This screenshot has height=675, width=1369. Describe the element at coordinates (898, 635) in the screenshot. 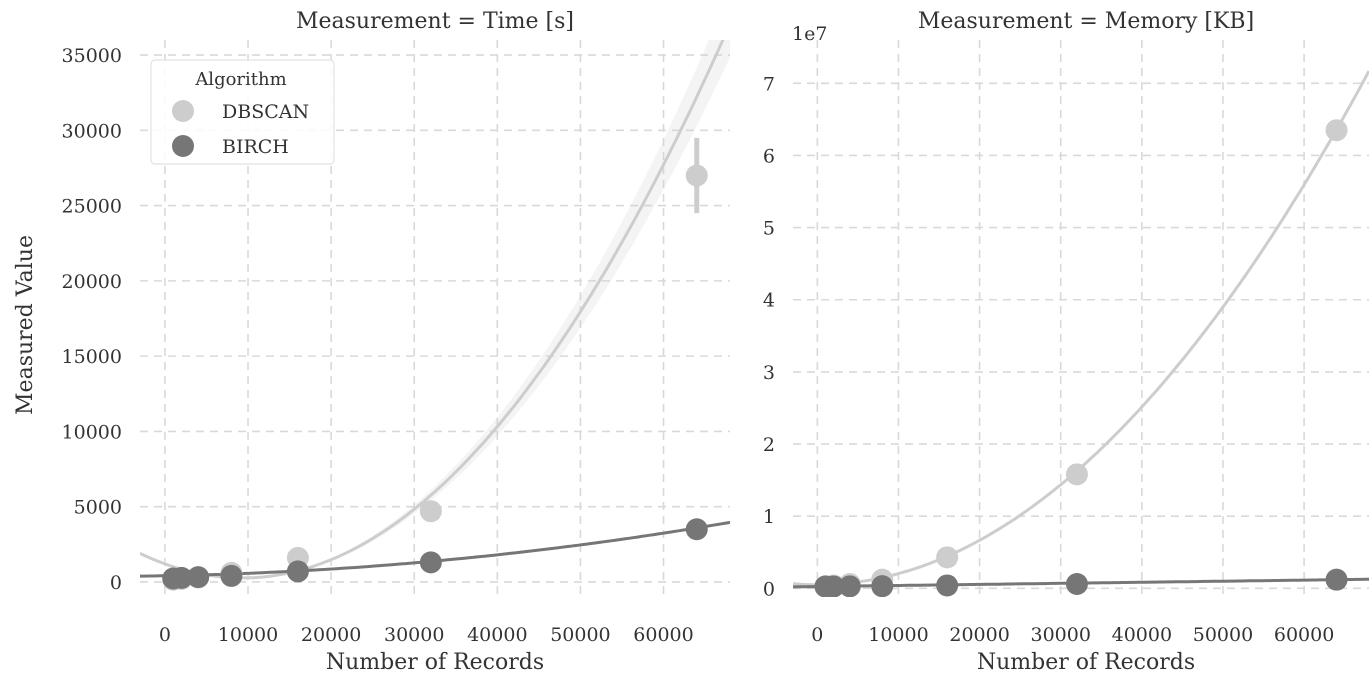

I see `memory-x-tick-label: 10000` at that location.